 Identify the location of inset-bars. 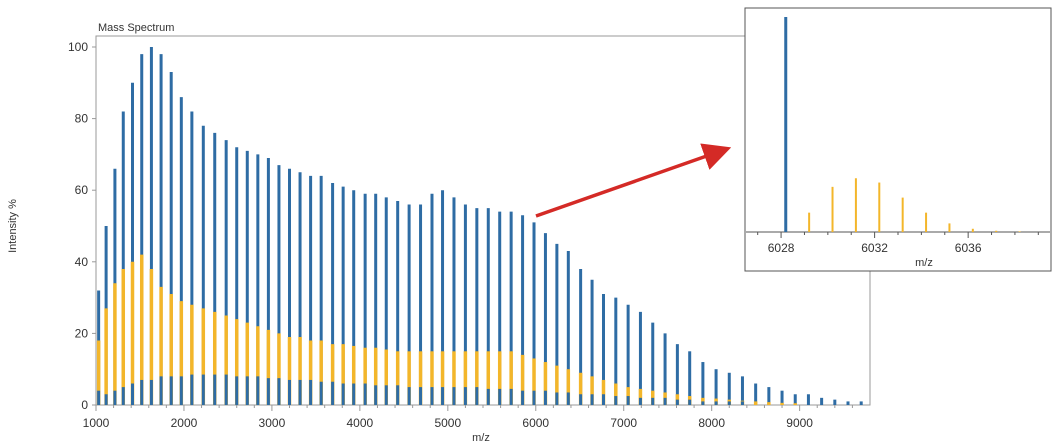
(902, 124).